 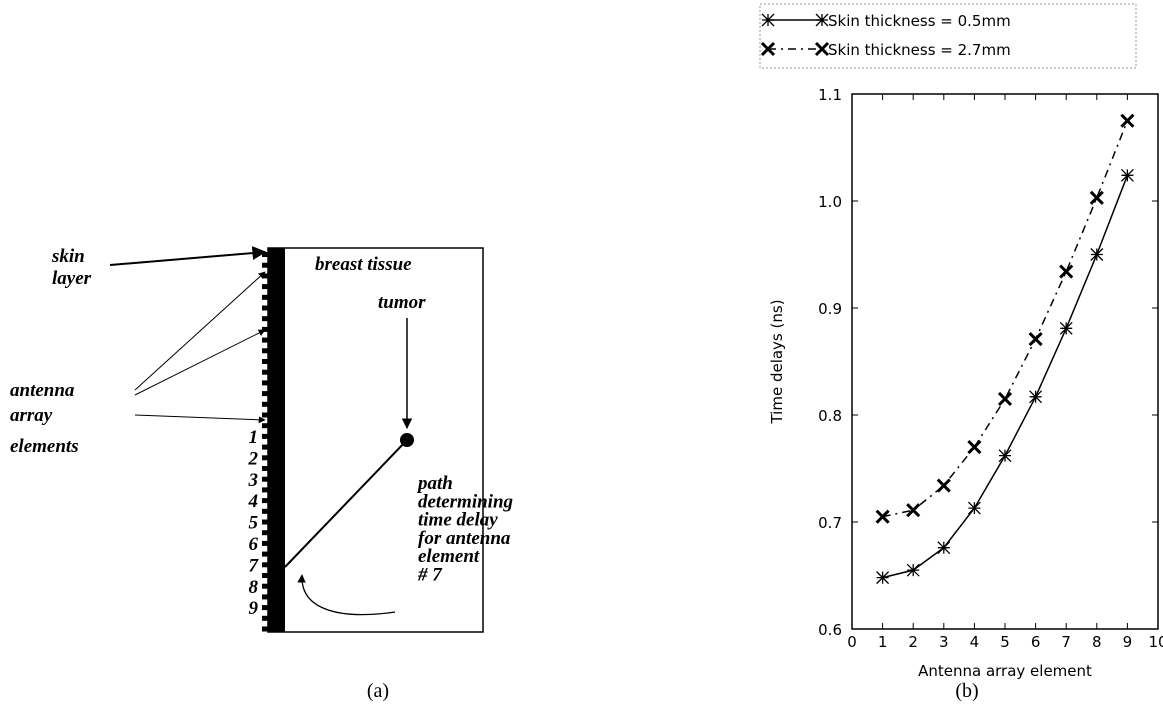 I want to click on x-axis-label: Antenna array element, so click(x=1005, y=671).